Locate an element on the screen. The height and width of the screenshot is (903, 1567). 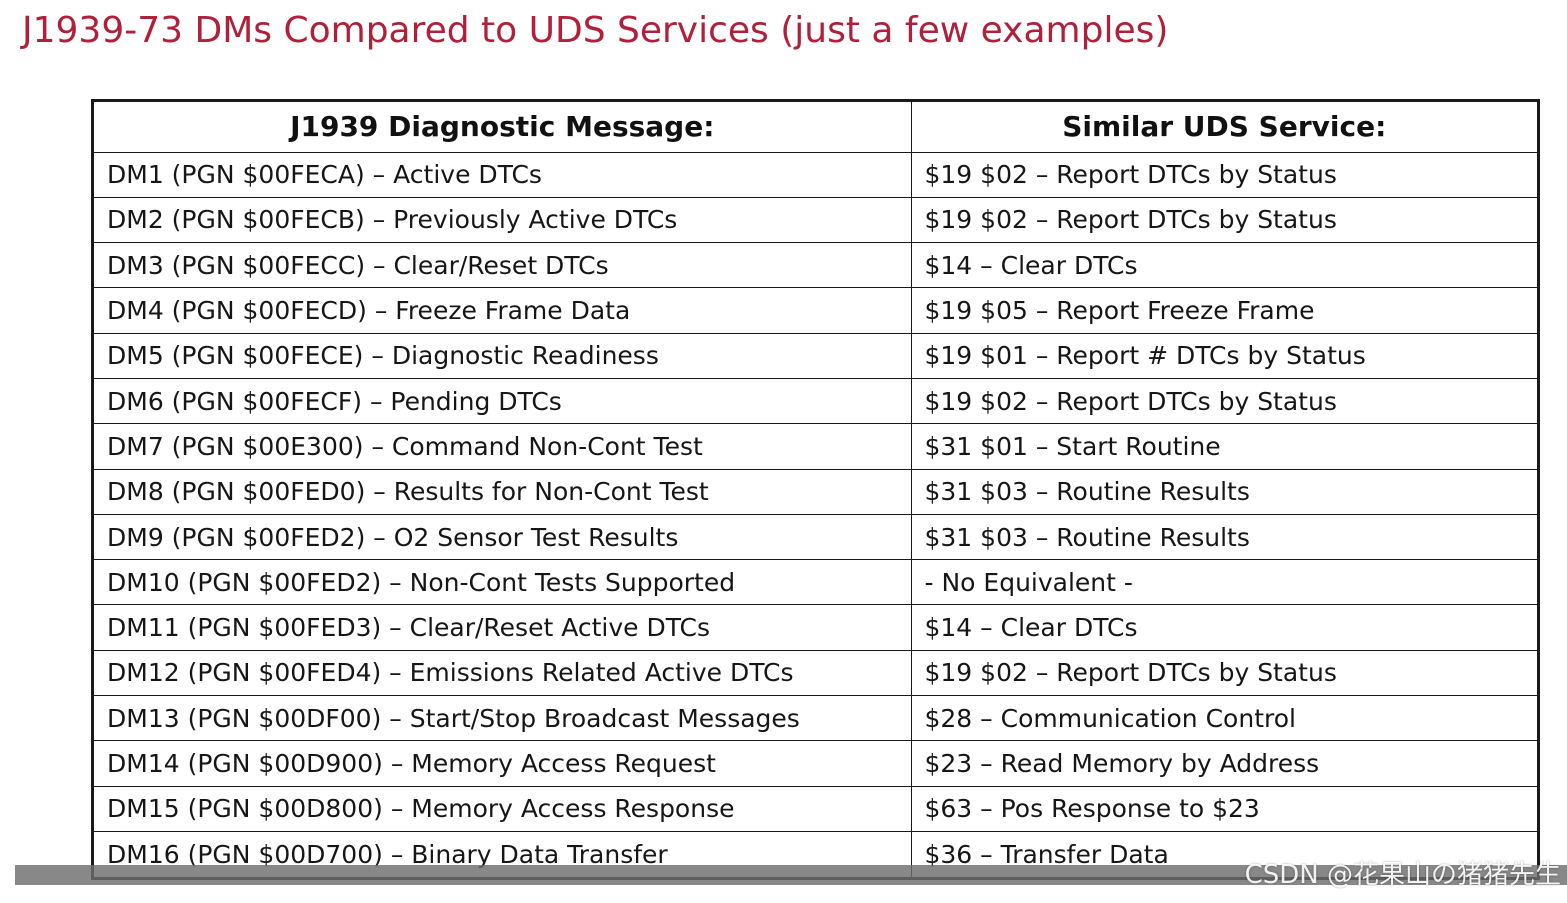
cell-j1939-message: DM6 (PGN $00FECF) – Pending DTCs is located at coordinates (503, 401).